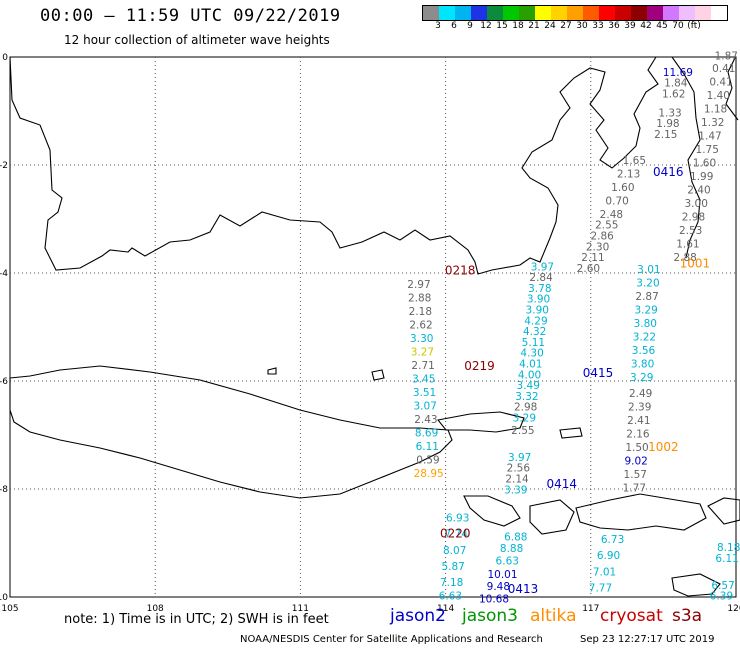 This screenshot has height=650, width=740. What do you see at coordinates (480, 422) in the screenshot?
I see `coastline-madura` at bounding box center [480, 422].